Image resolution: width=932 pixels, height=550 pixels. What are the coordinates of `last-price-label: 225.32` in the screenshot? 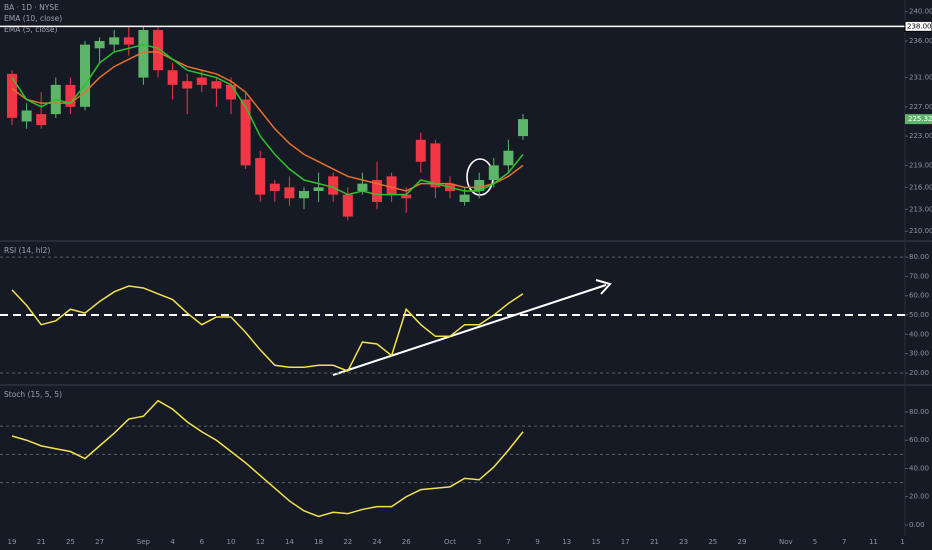 It's located at (920, 119).